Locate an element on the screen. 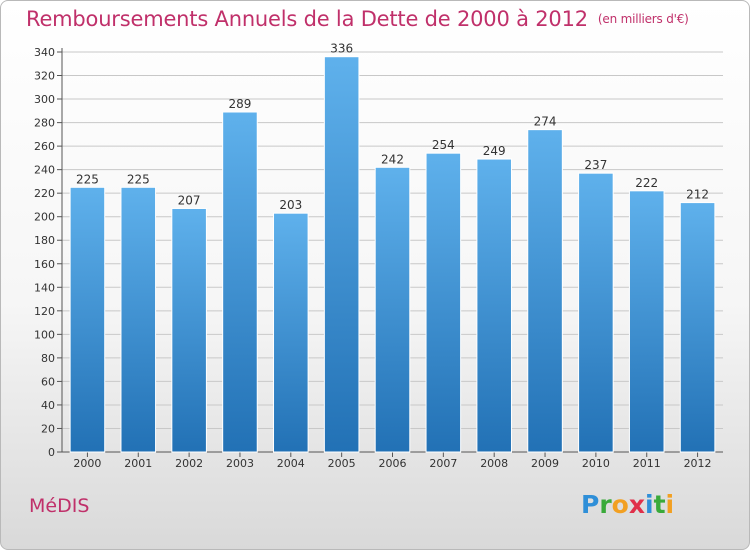 The image size is (750, 550). x-tick-label: 2011 is located at coordinates (647, 463).